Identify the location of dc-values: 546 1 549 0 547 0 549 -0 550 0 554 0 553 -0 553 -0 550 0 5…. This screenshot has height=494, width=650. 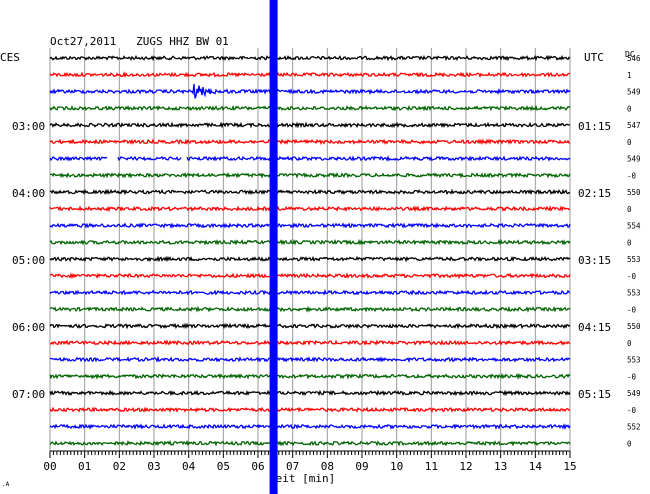
(634, 251).